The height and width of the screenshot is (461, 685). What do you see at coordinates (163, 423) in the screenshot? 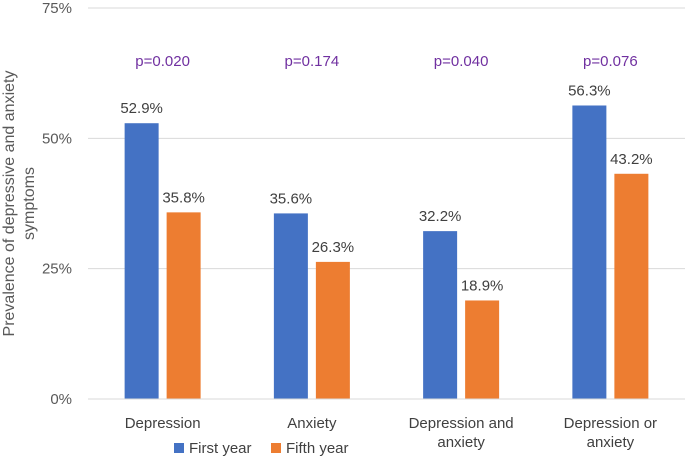
I see `category-label: Depression` at bounding box center [163, 423].